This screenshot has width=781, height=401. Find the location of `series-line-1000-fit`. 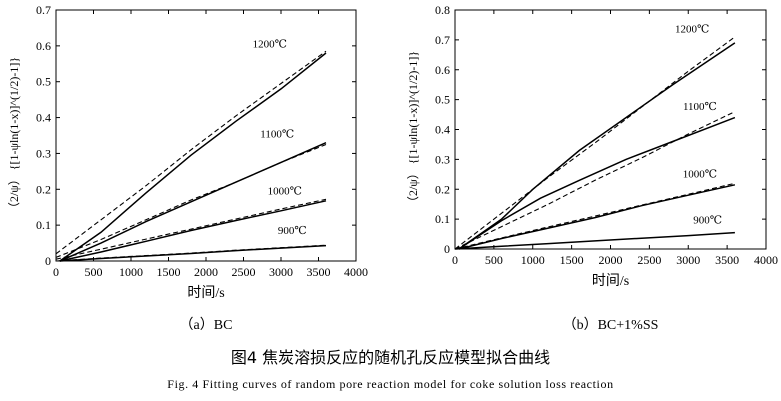

series-line-1000-fit is located at coordinates (191, 229).